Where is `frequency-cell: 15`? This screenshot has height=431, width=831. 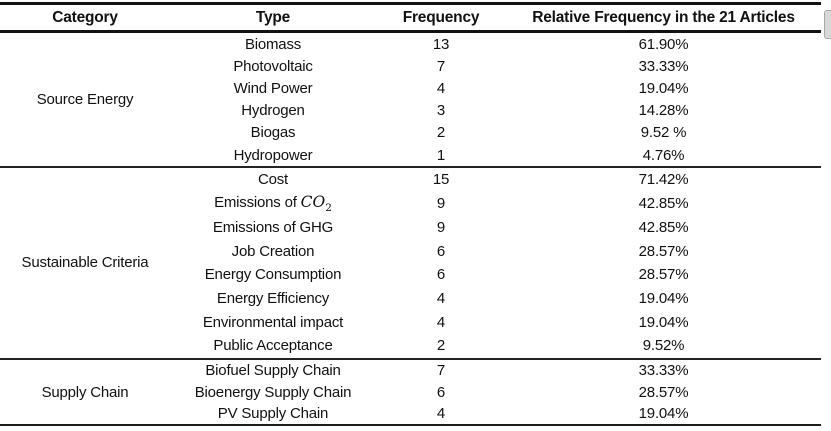
frequency-cell: 15 is located at coordinates (441, 180).